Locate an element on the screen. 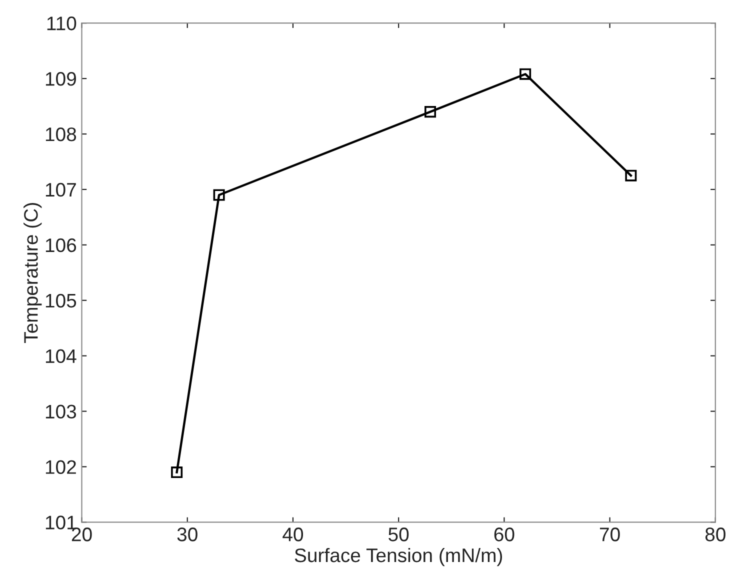  y-tick-label: 103 is located at coordinates (61, 411).